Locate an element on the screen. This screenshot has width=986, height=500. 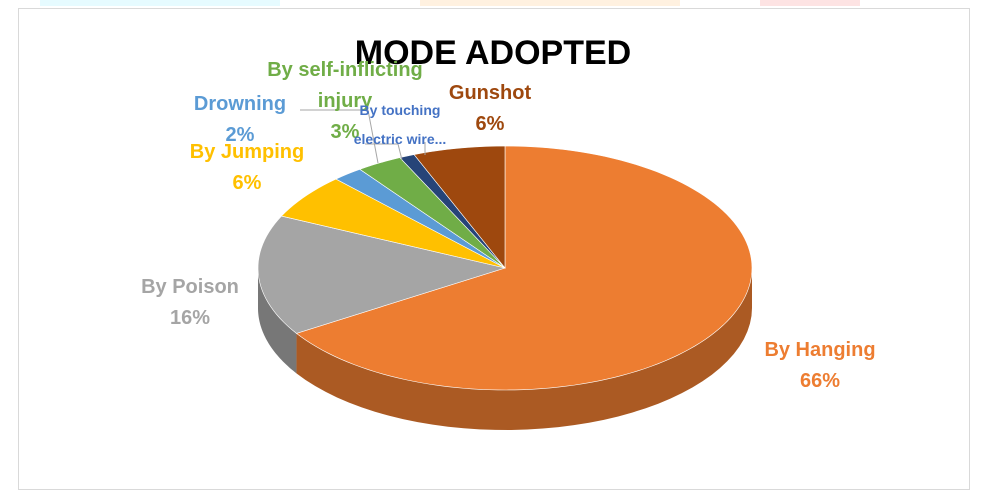
category-label: By Poison is located at coordinates (190, 287).